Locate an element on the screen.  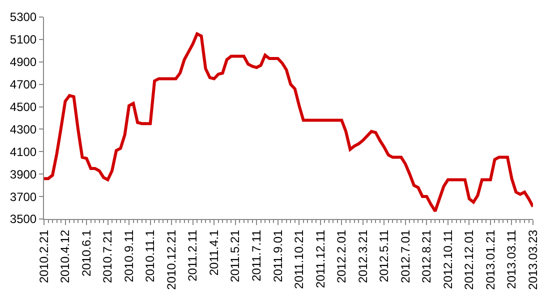
x-tick-label: 2011.10.21 is located at coordinates (299, 259).